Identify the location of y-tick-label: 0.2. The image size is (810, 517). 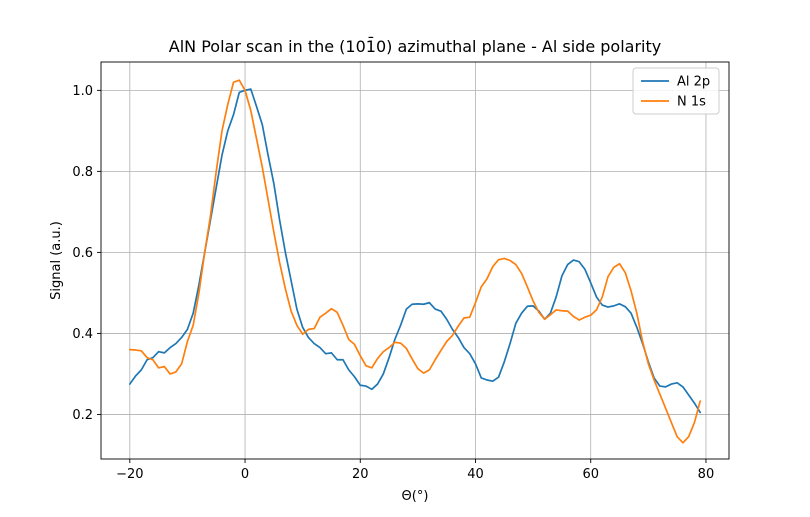
(82, 415).